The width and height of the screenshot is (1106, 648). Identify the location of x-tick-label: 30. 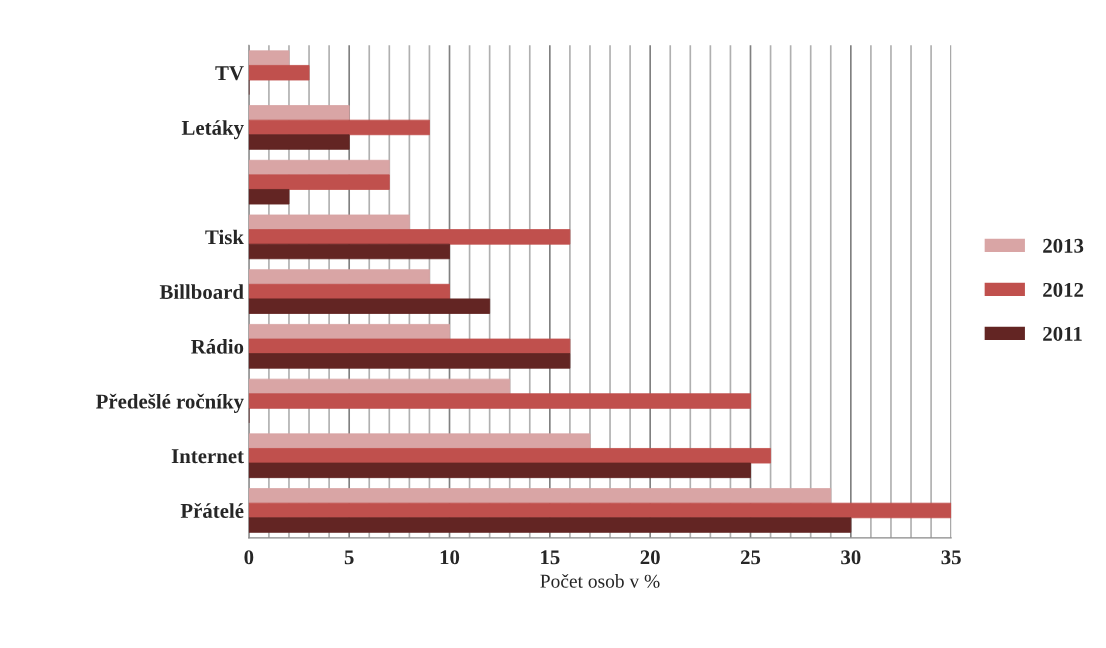
(851, 557).